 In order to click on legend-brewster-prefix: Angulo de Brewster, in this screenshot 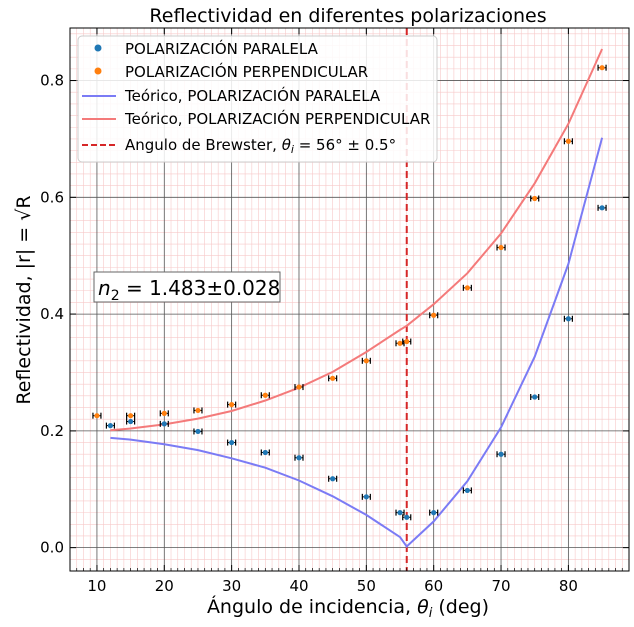, I will do `click(203, 145)`.